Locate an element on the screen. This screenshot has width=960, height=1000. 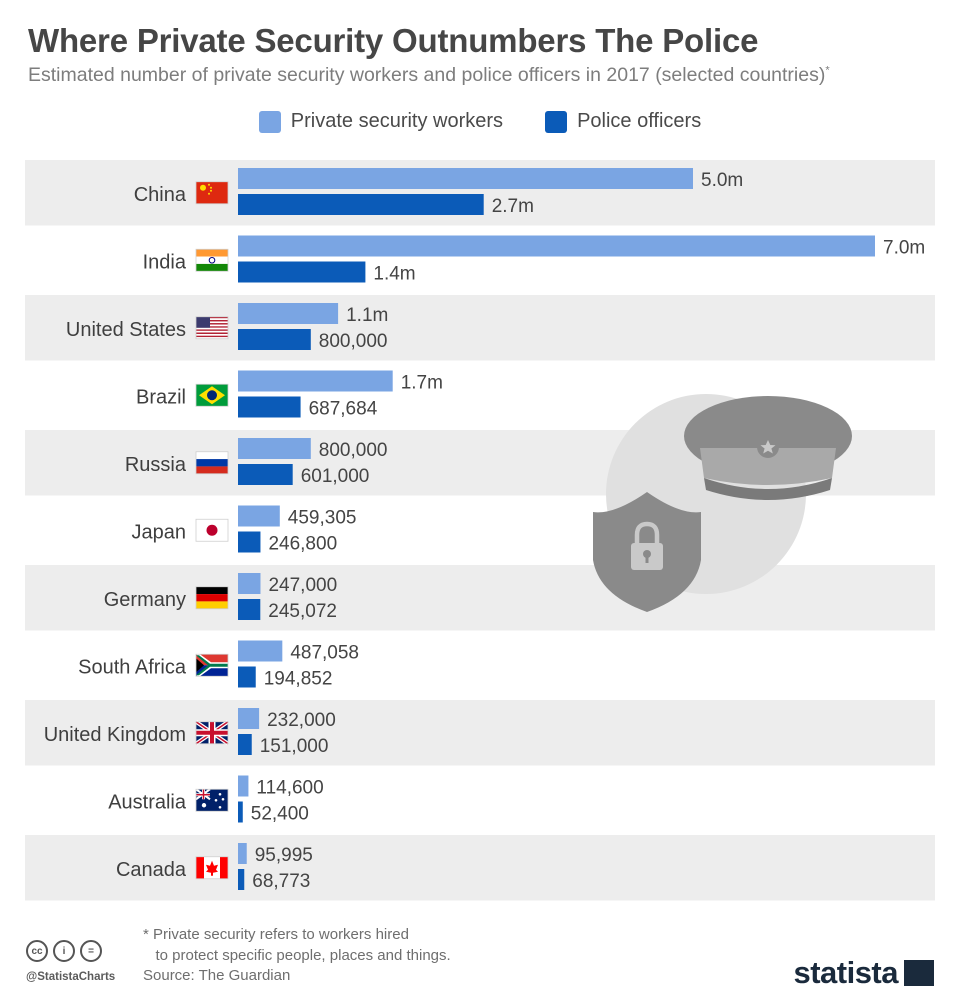
bar-police-united-states is located at coordinates (274, 339).